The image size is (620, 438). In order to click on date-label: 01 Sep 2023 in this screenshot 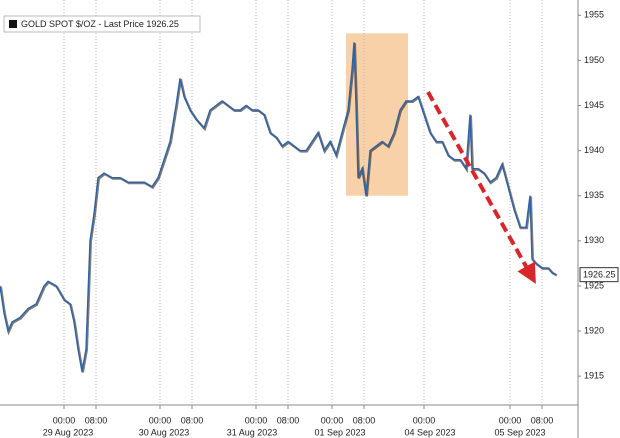, I will do `click(339, 432)`.